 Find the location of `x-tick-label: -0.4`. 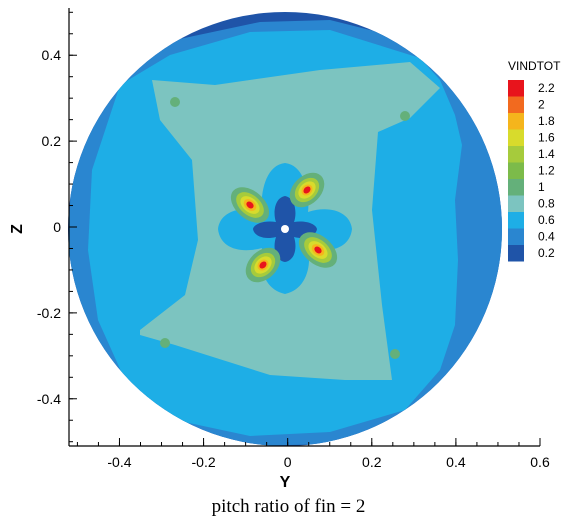

x-tick-label: -0.4 is located at coordinates (119, 462).